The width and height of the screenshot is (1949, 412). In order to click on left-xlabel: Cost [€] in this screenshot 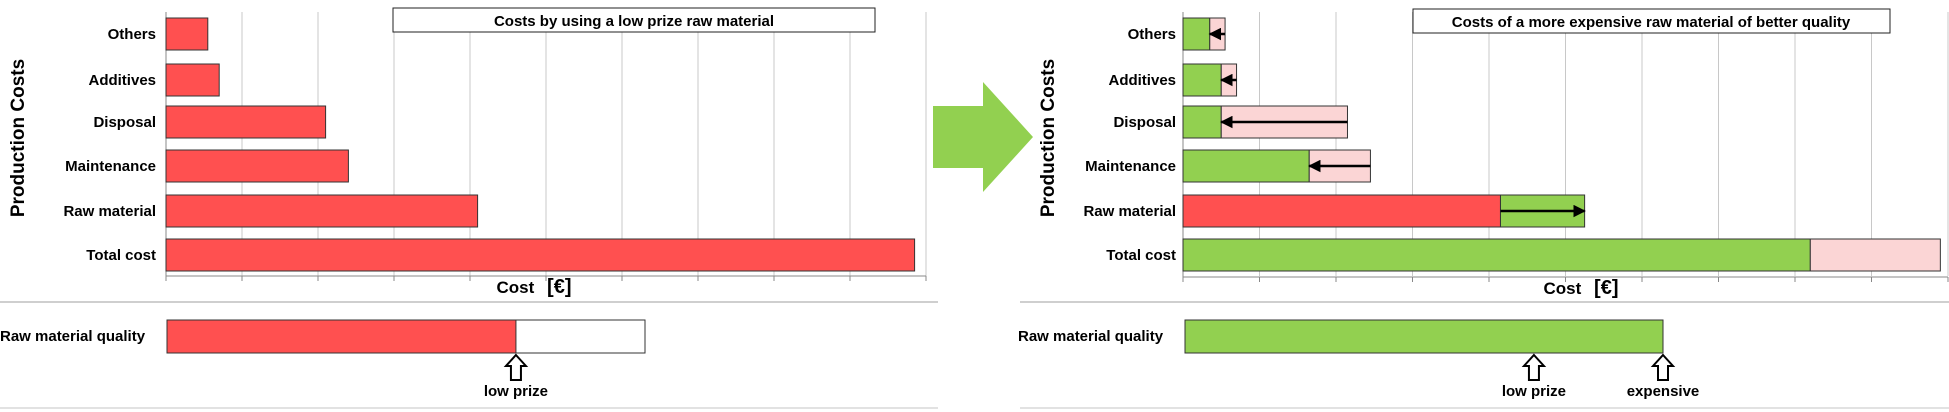, I will do `click(534, 287)`.